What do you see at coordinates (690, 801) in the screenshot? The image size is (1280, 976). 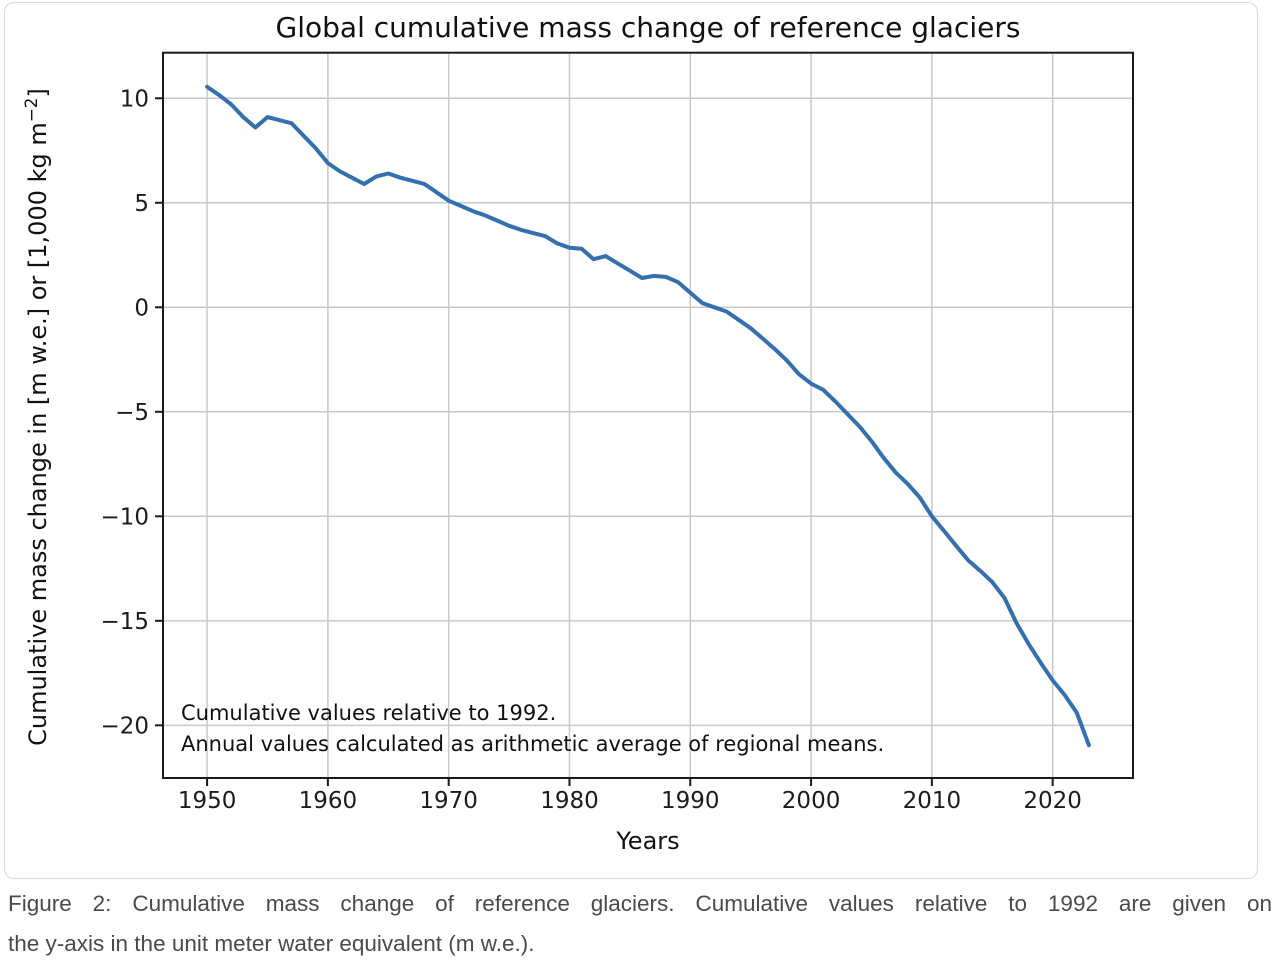 I see `x-tick-label: 1990` at bounding box center [690, 801].